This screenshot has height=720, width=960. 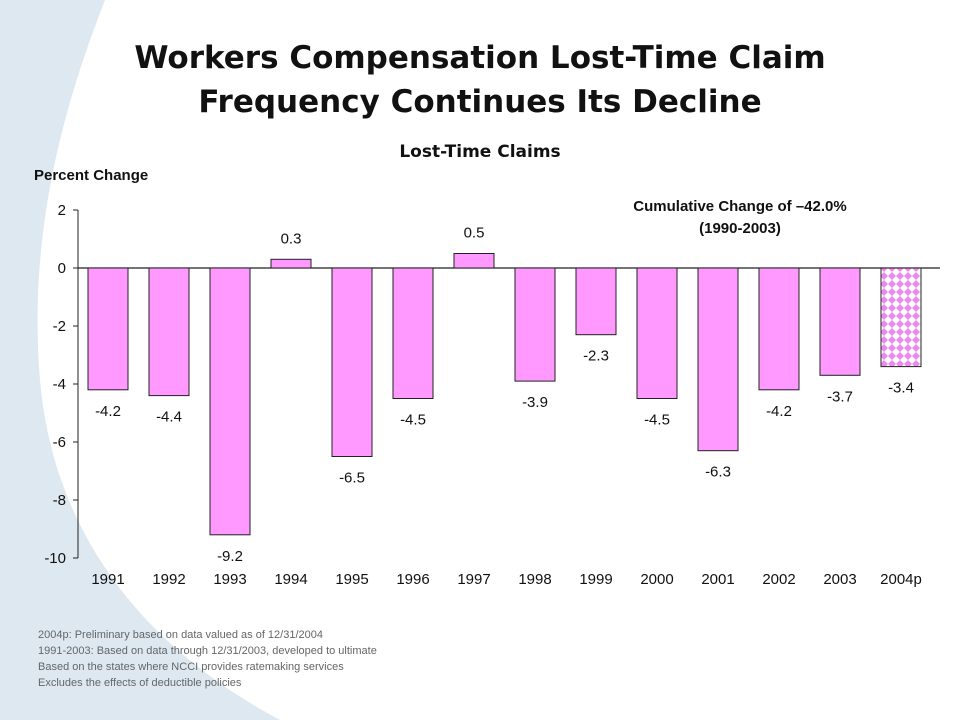 What do you see at coordinates (230, 556) in the screenshot?
I see `value-label-1993: -9.2` at bounding box center [230, 556].